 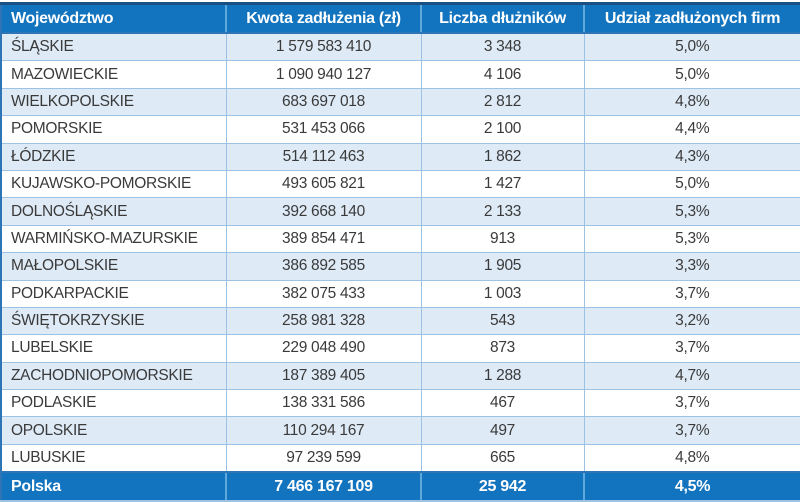 What do you see at coordinates (323, 486) in the screenshot?
I see `totals-kwota-zadluzenia: 7 466 167 109` at bounding box center [323, 486].